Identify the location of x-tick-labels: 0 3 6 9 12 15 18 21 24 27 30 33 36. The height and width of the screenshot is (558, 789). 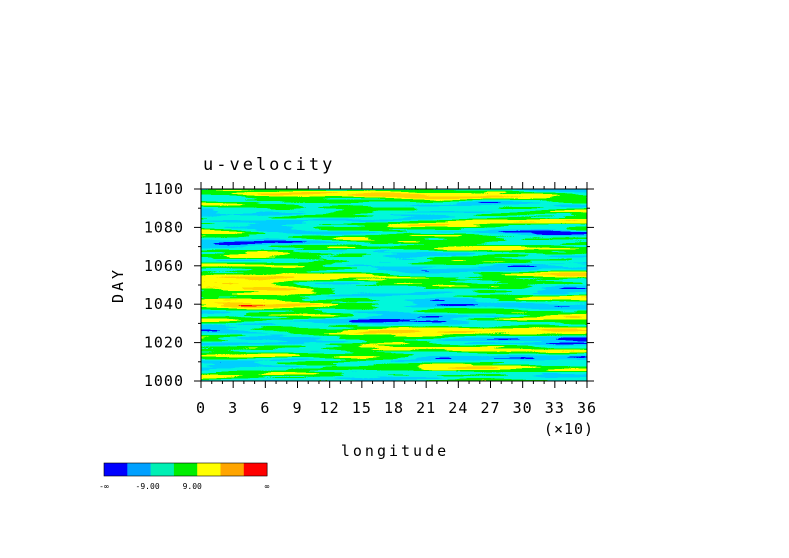
(396, 408).